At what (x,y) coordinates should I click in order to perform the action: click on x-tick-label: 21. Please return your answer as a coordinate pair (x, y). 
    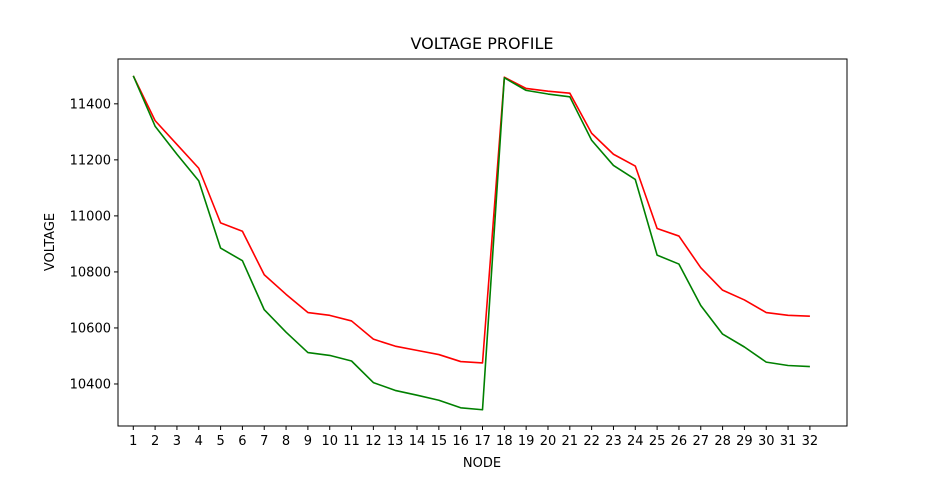
    Looking at the image, I should click on (570, 441).